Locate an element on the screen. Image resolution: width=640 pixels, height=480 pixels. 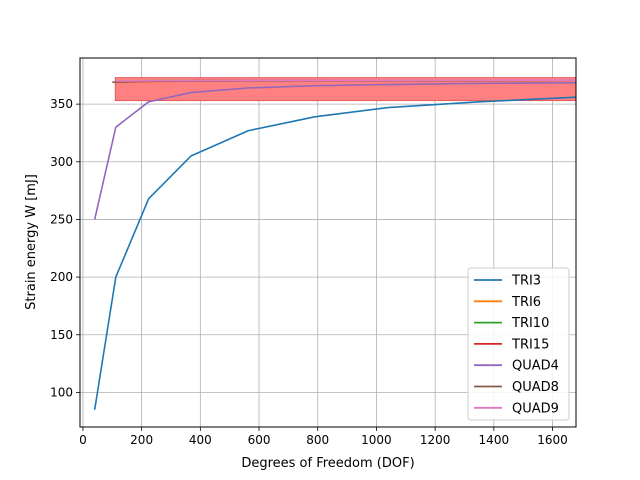
y-tick-label: 100 is located at coordinates (61, 392).